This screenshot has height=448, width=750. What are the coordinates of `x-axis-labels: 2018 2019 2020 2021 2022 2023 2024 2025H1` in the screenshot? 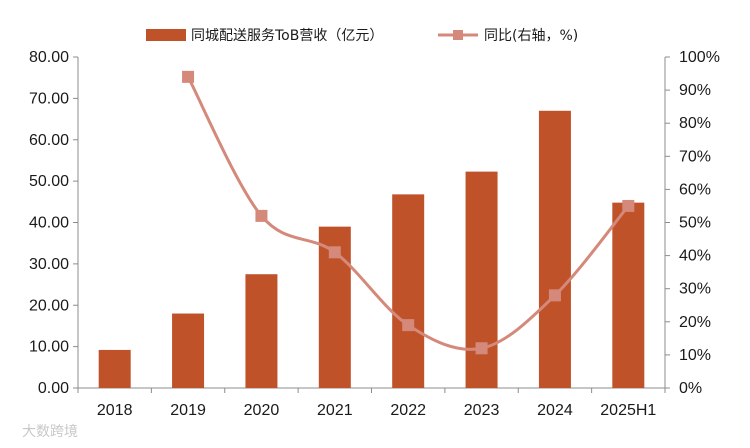 It's located at (377, 410).